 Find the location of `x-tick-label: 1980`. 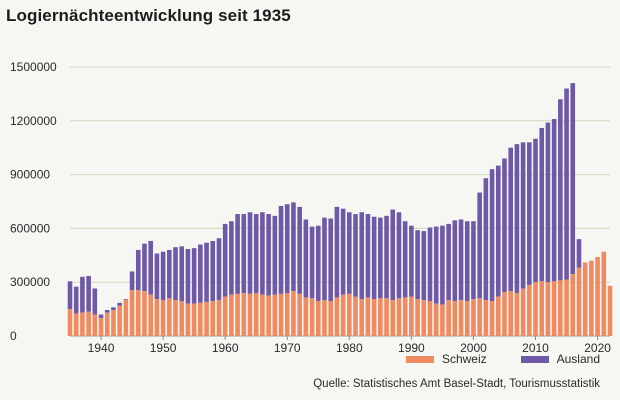

x-tick-label: 1980 is located at coordinates (349, 348).